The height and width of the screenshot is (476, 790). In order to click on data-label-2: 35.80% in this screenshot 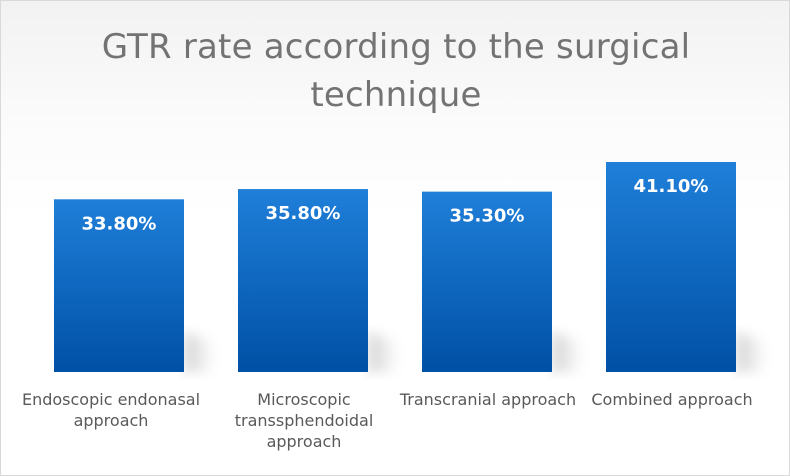, I will do `click(303, 213)`.